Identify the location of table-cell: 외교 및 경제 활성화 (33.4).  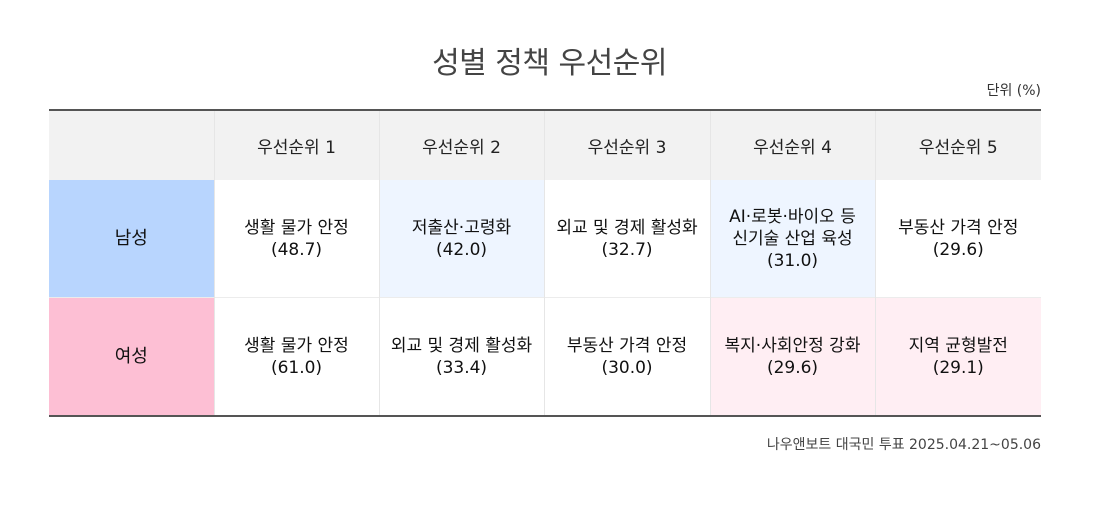
(461, 356).